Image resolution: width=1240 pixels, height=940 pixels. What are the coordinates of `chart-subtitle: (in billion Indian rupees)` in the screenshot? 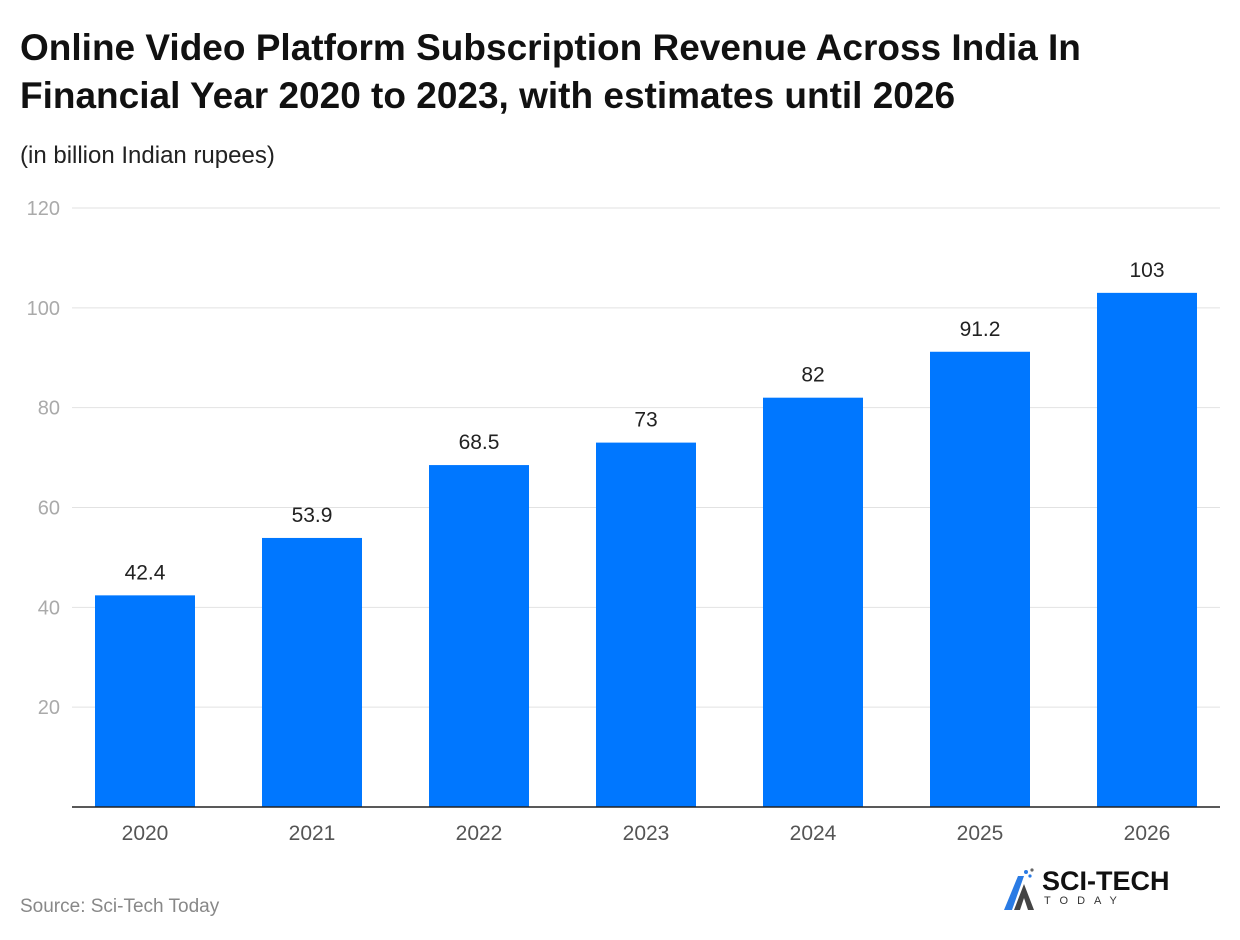 It's located at (147, 155).